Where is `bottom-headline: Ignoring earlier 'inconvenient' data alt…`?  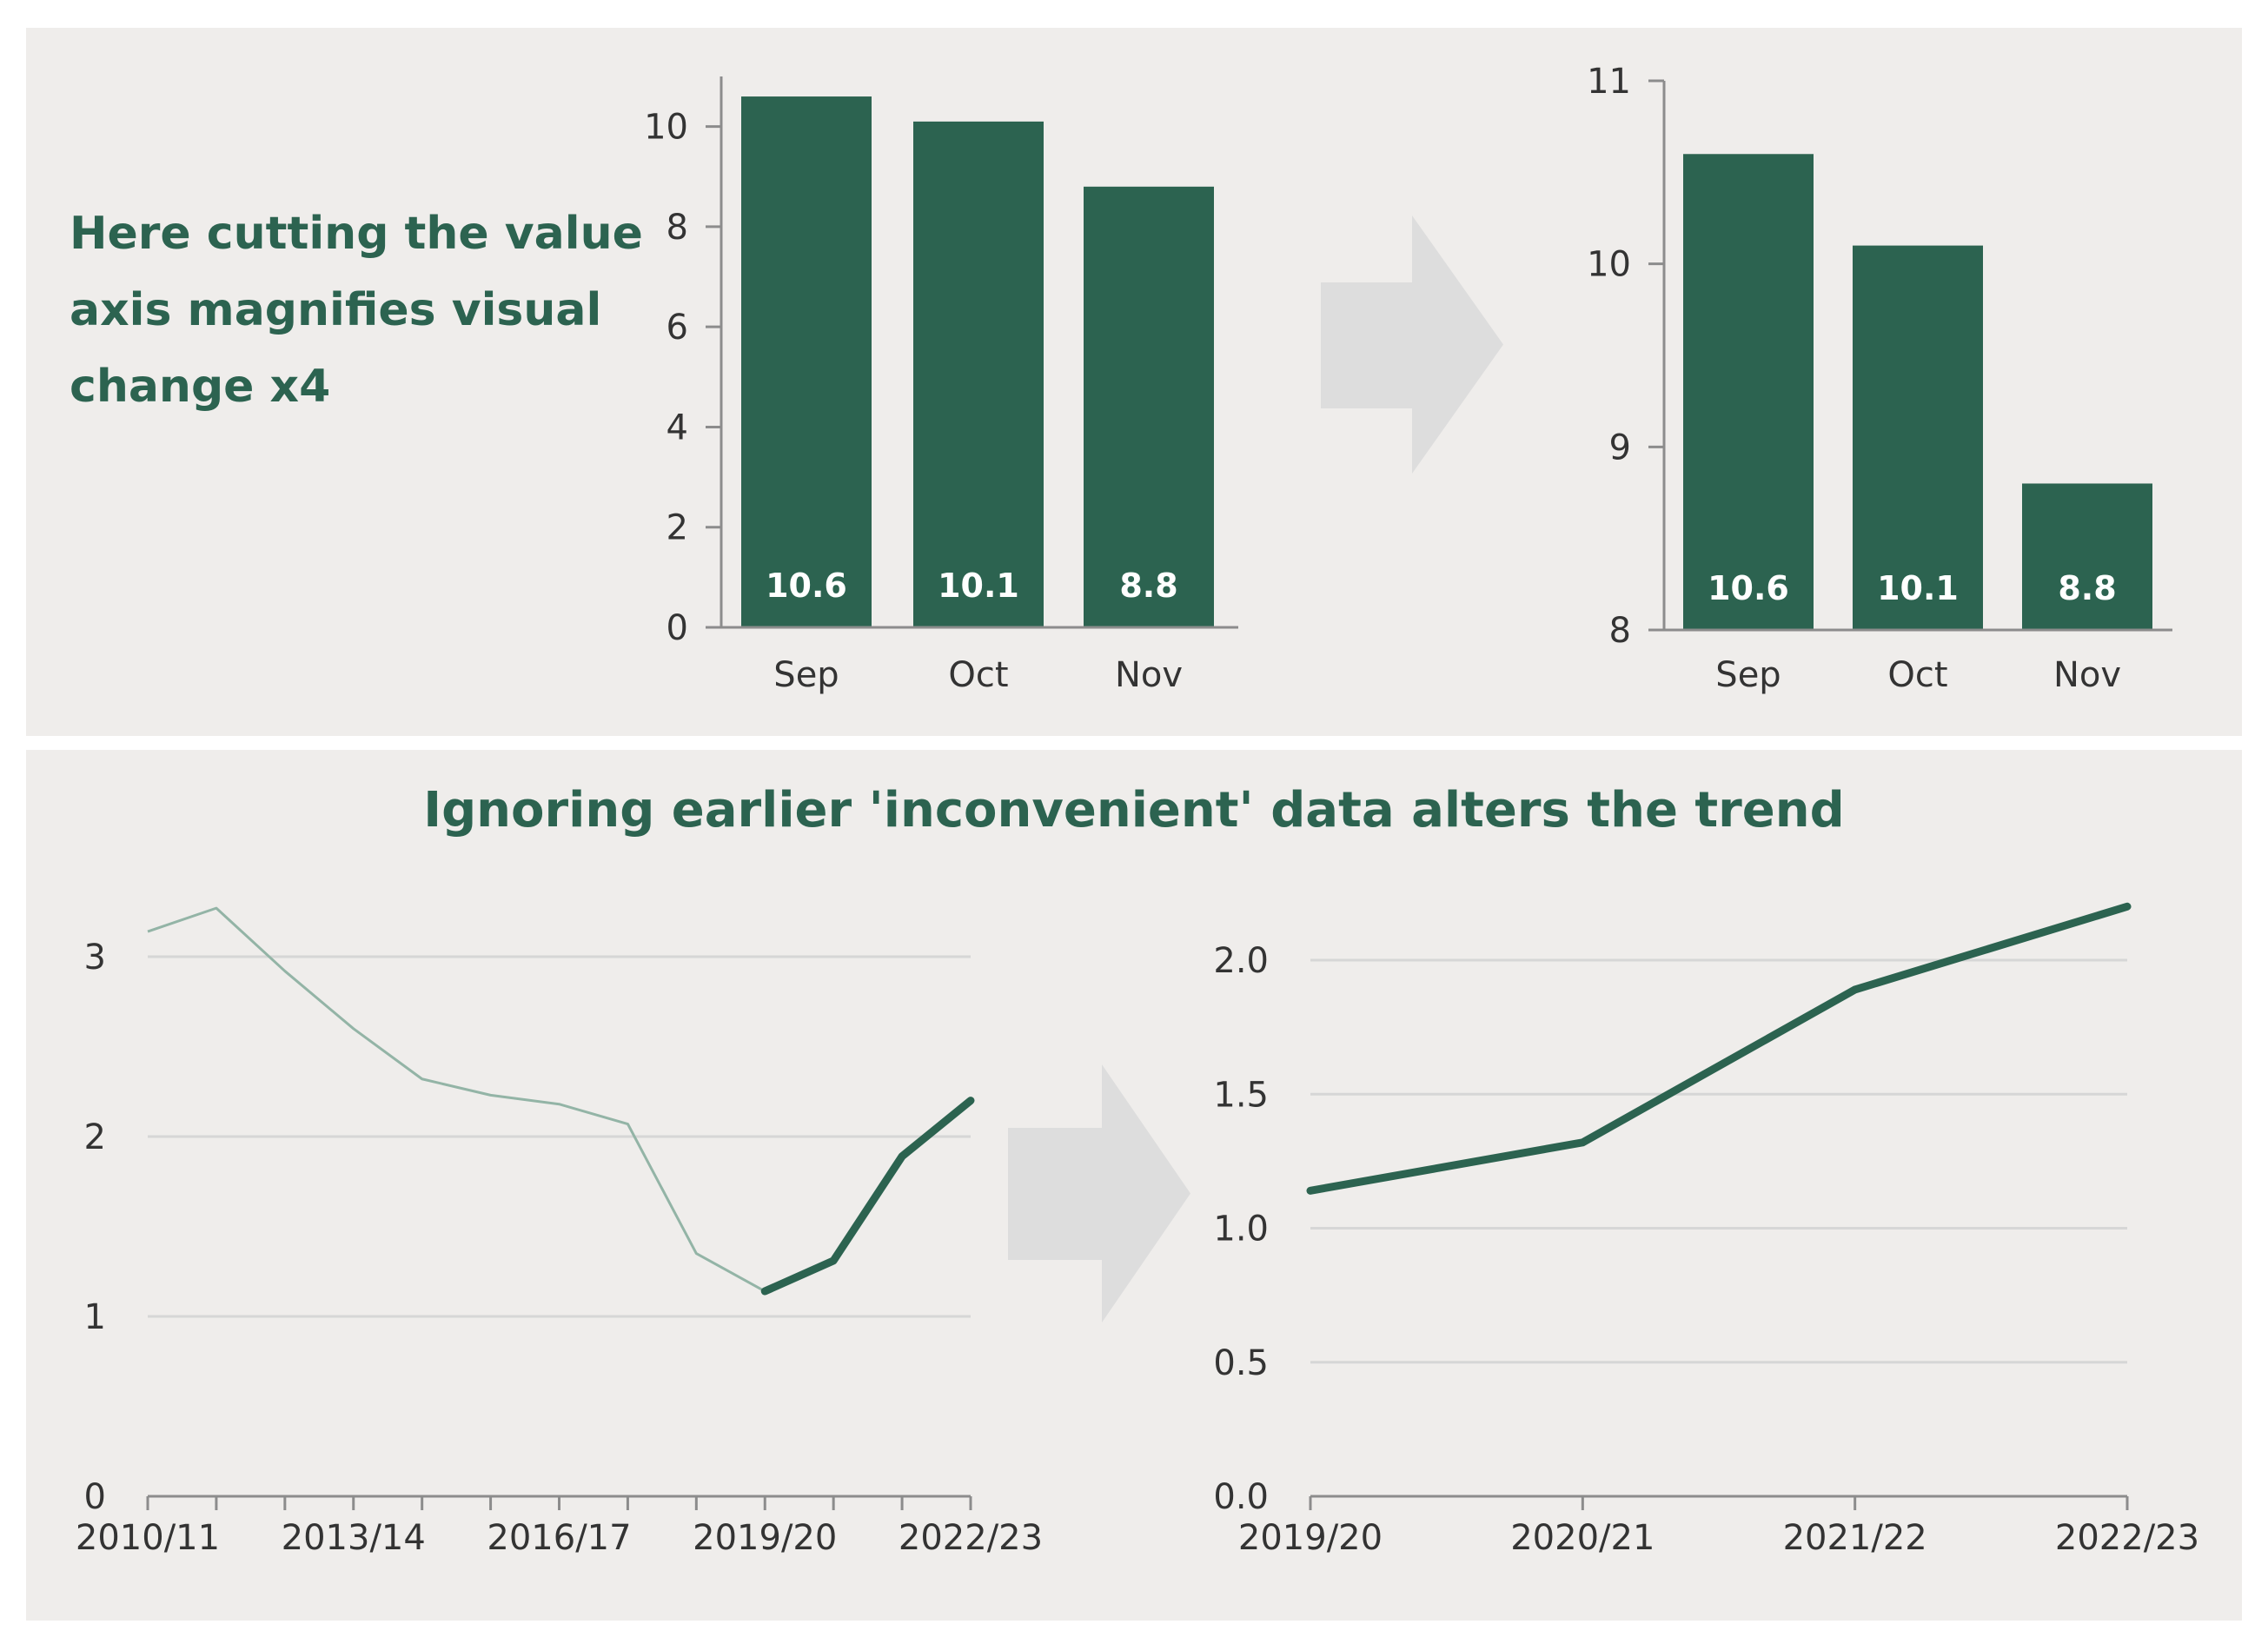
bottom-headline: Ignoring earlier 'inconvenient' data alt… is located at coordinates (1134, 810).